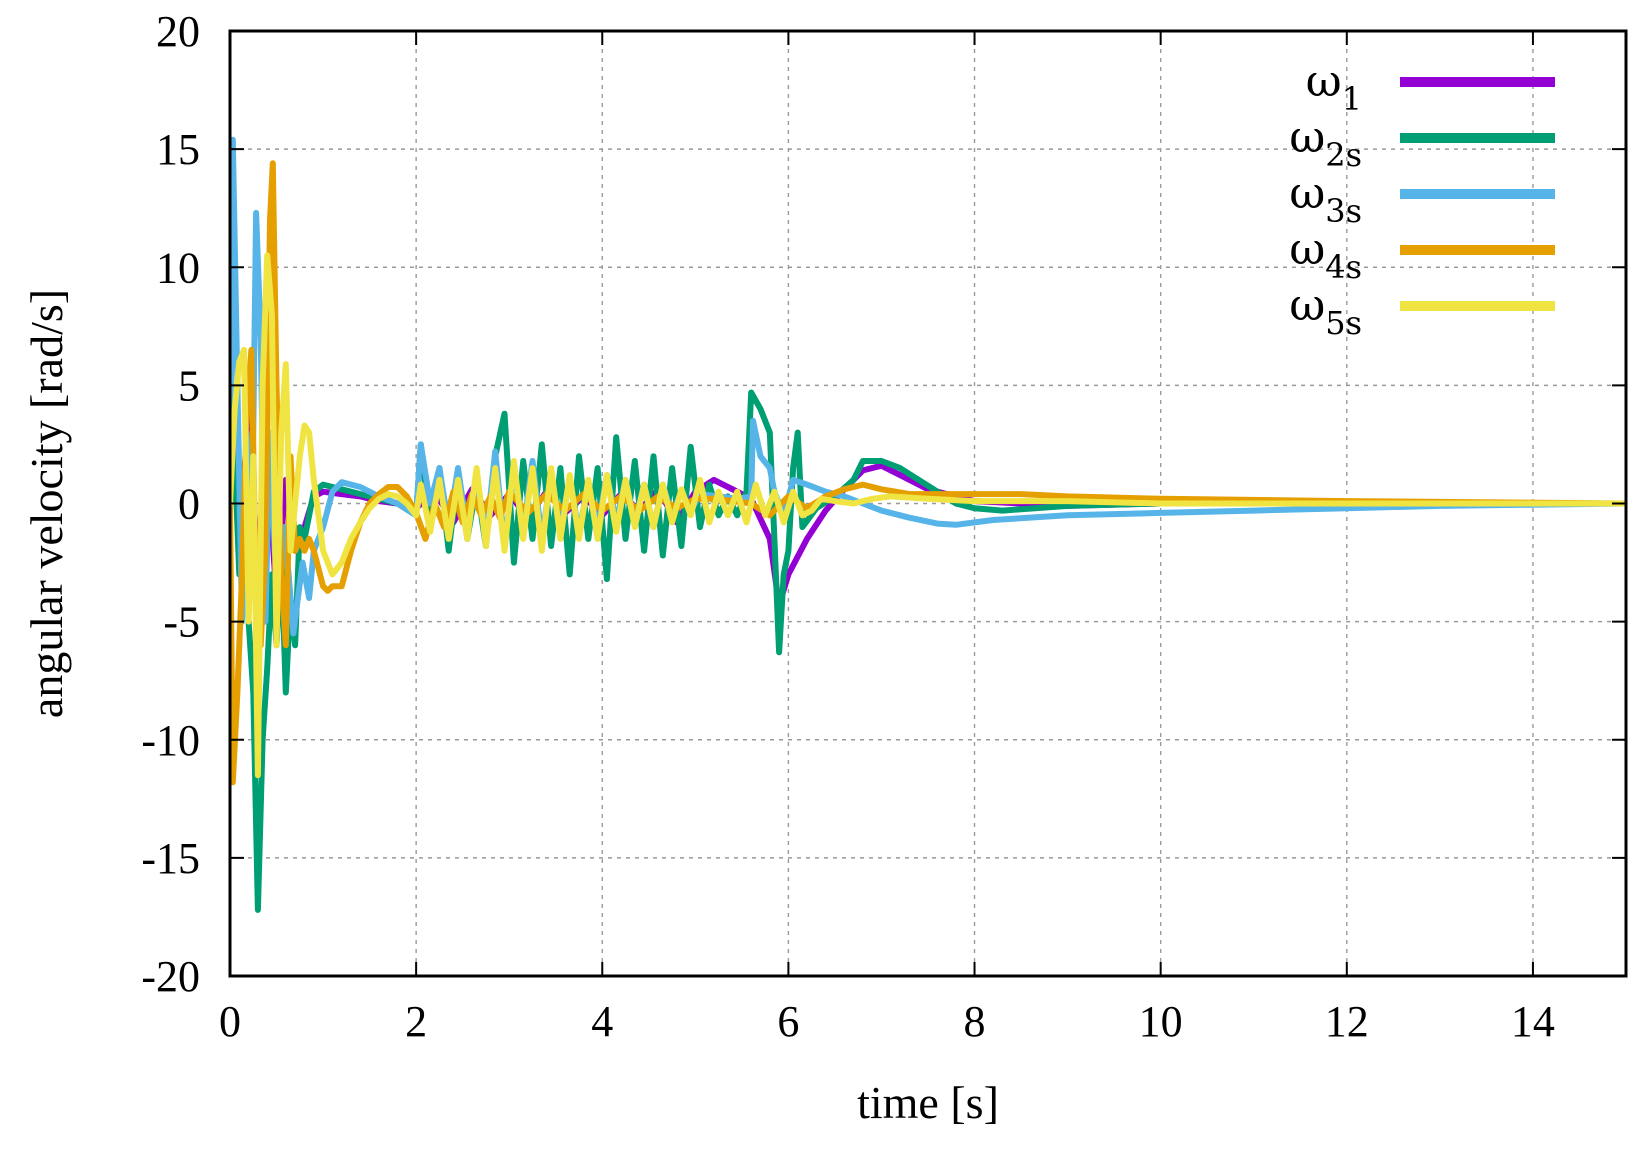 The image size is (1646, 1152). What do you see at coordinates (975, 1021) in the screenshot?
I see `x-tick-label: 8` at bounding box center [975, 1021].